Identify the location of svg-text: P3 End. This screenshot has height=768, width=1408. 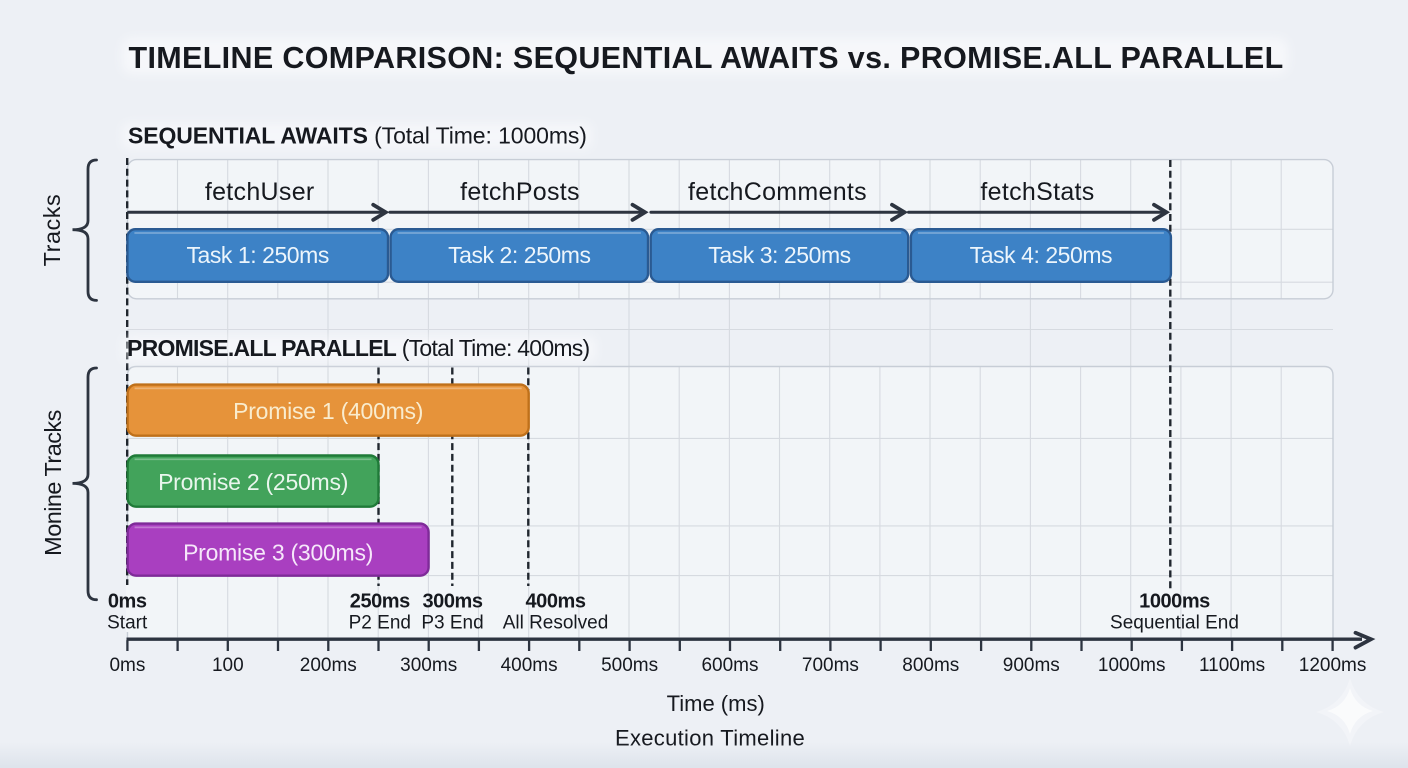
(452, 622).